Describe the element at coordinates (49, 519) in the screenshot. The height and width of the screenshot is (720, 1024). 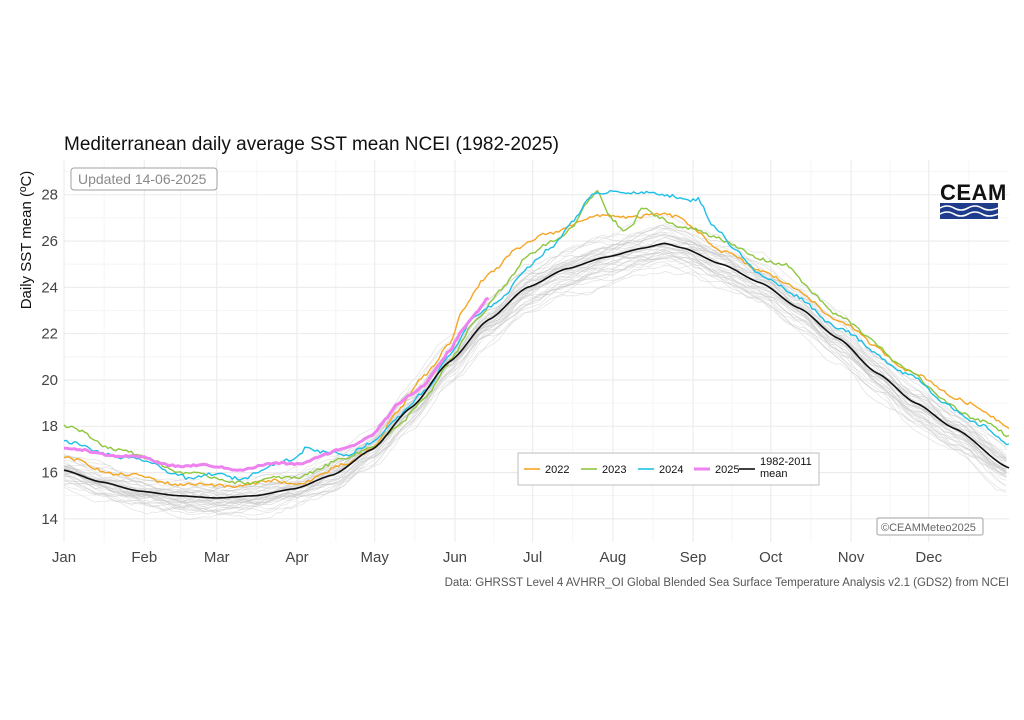
I see `y-tick-label: 14` at that location.